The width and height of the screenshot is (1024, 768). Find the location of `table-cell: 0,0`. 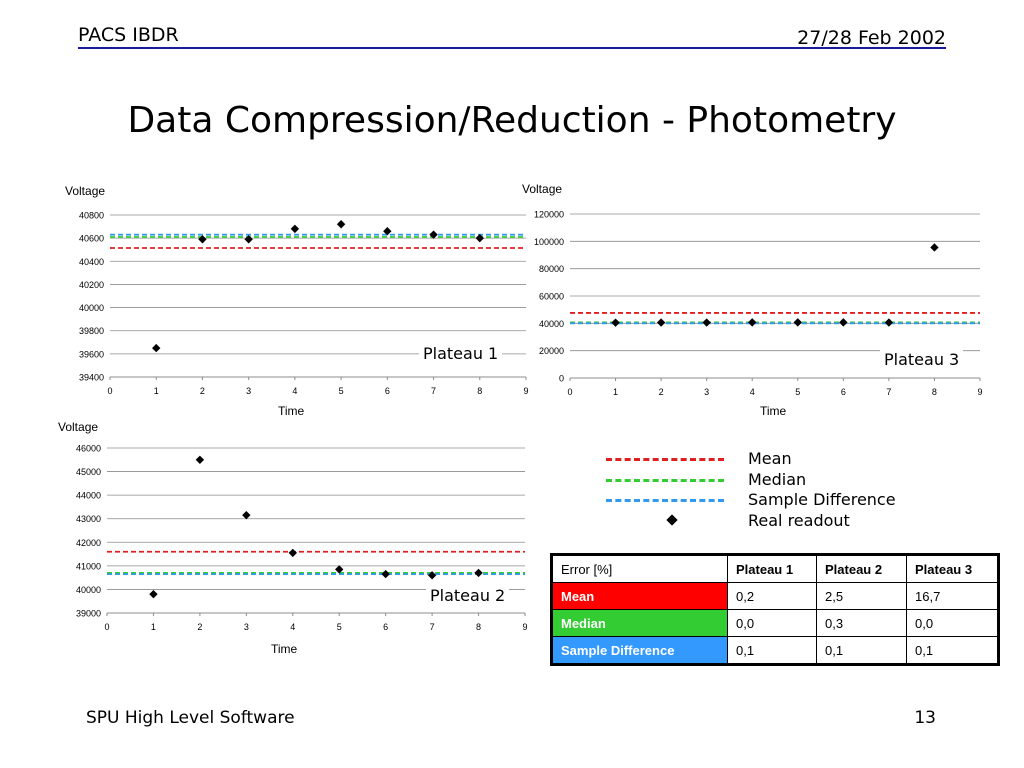

table-cell: 0,0 is located at coordinates (952, 623).